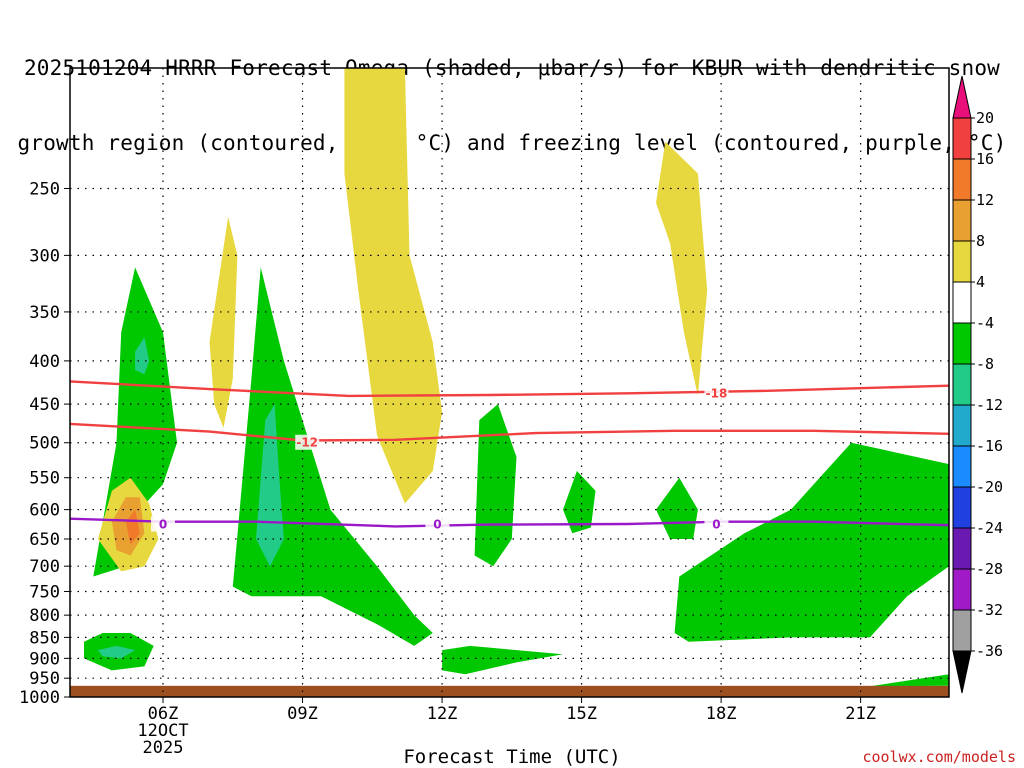  I want to click on y-tick-label-550: 550, so click(44, 479).